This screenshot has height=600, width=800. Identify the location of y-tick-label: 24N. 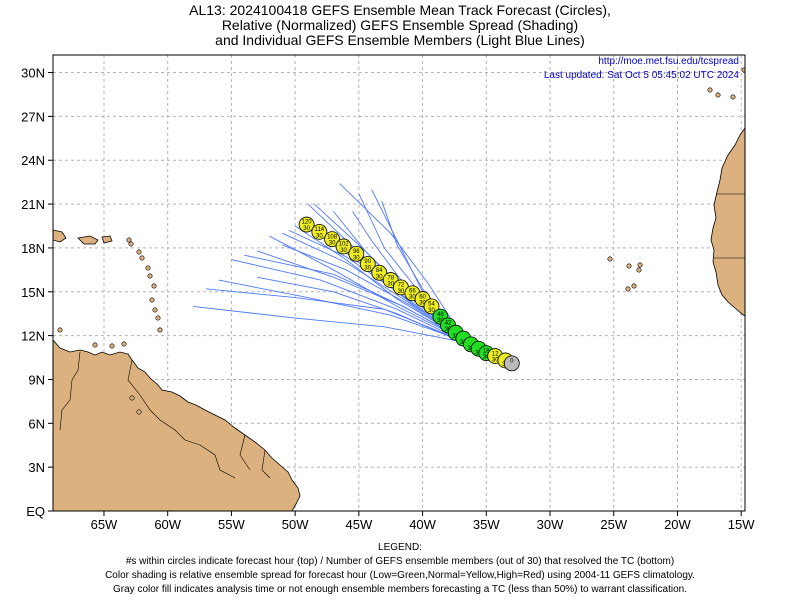
(33, 160).